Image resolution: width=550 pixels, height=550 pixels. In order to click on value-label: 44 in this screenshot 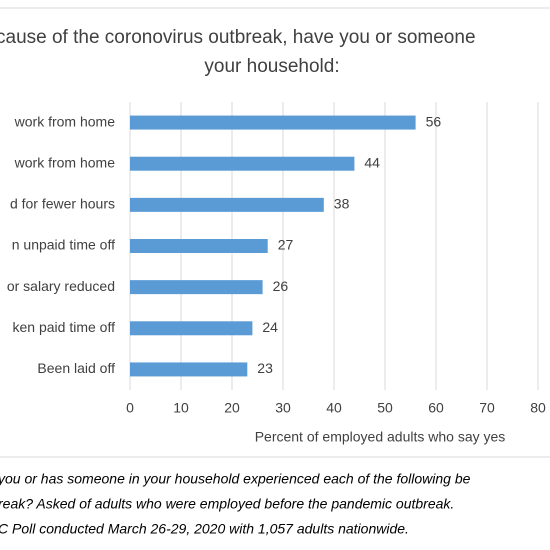, I will do `click(372, 162)`.